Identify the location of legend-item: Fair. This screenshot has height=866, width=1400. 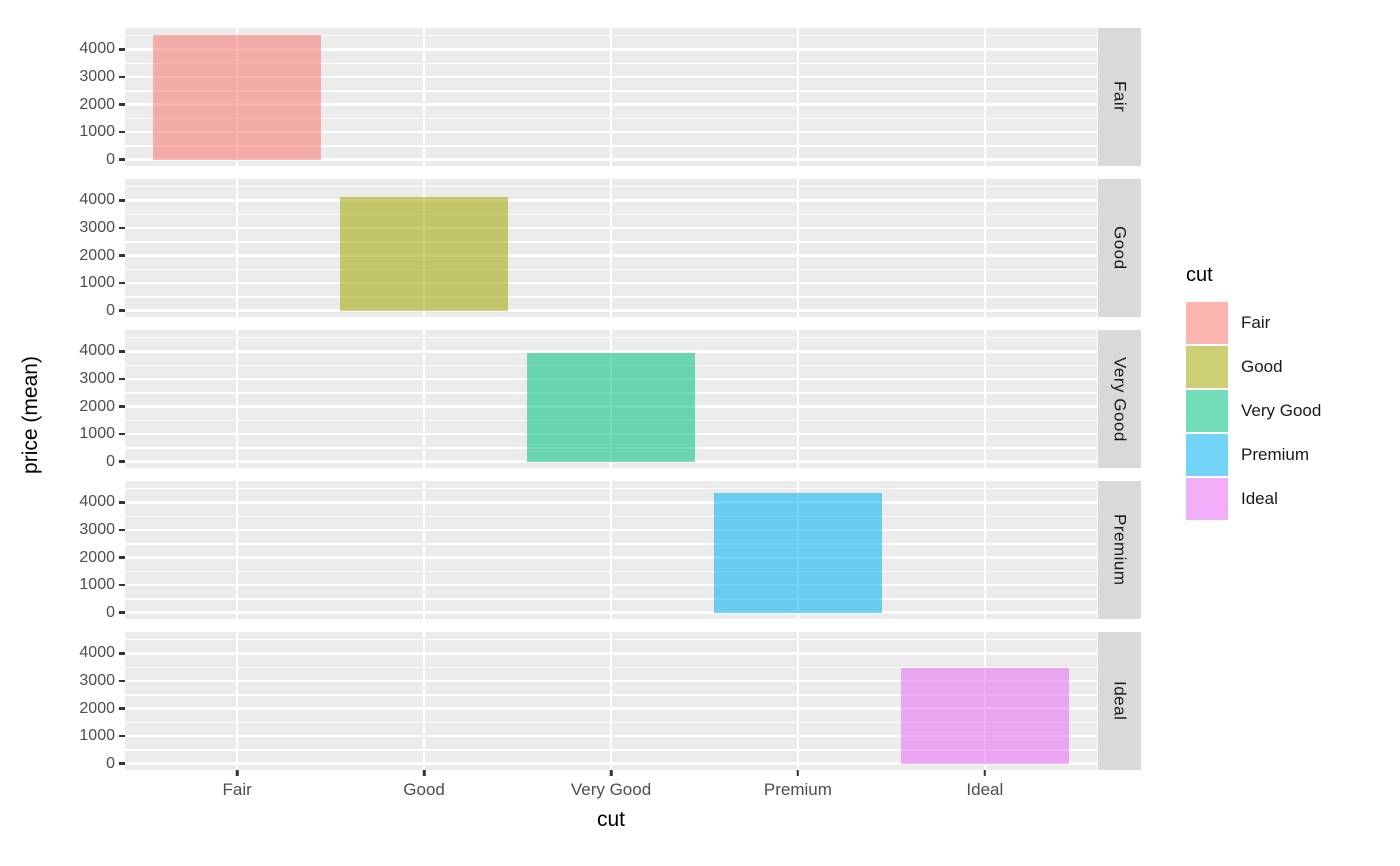
(1253, 323).